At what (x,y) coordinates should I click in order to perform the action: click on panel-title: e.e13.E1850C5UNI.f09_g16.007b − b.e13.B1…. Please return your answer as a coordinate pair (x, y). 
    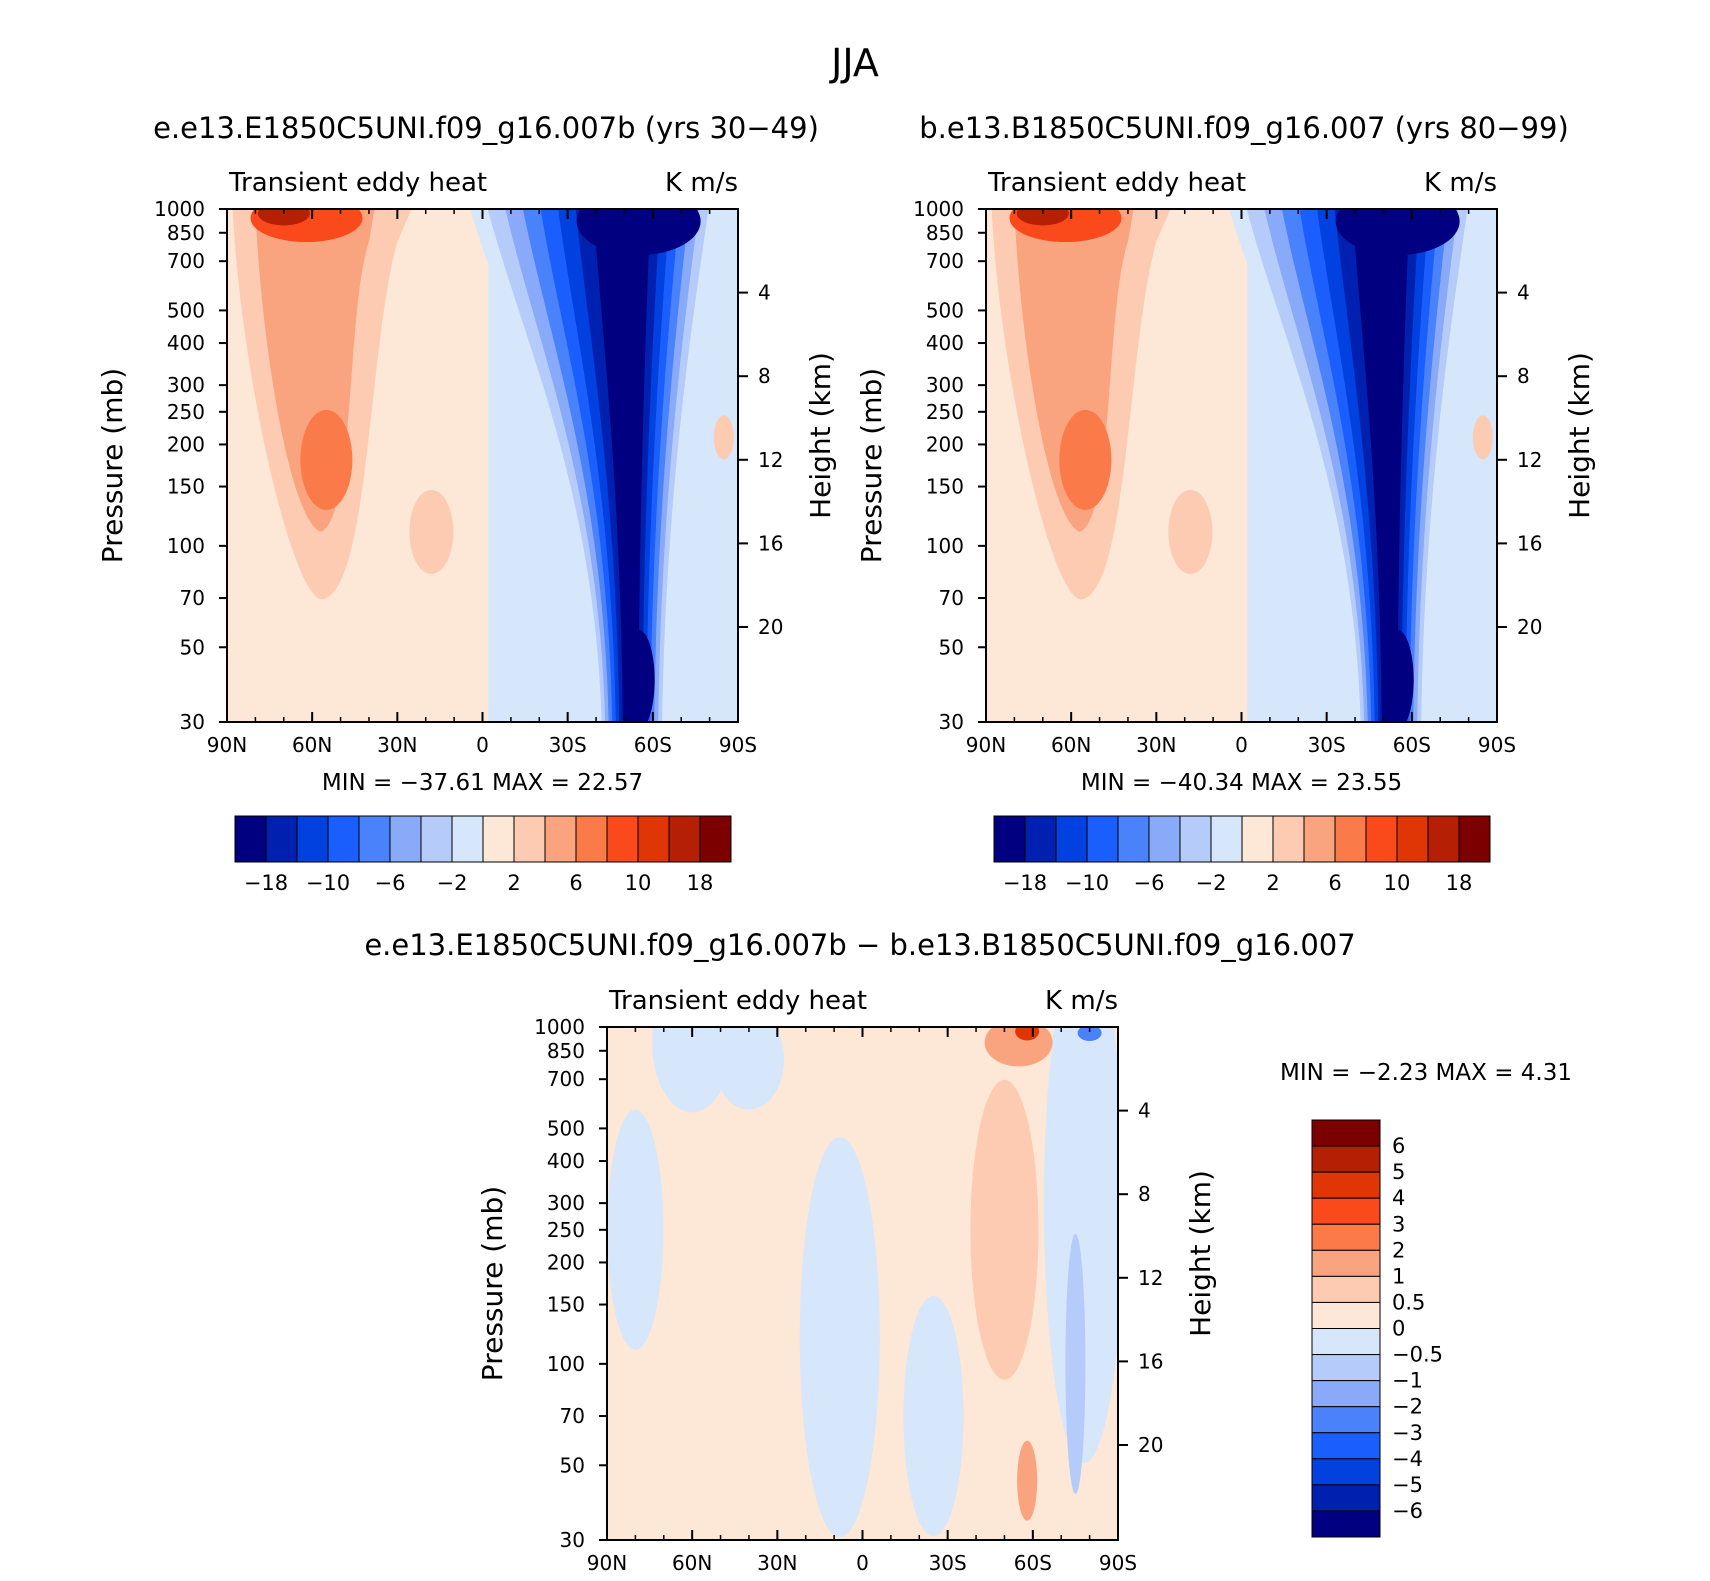
    Looking at the image, I should click on (859, 945).